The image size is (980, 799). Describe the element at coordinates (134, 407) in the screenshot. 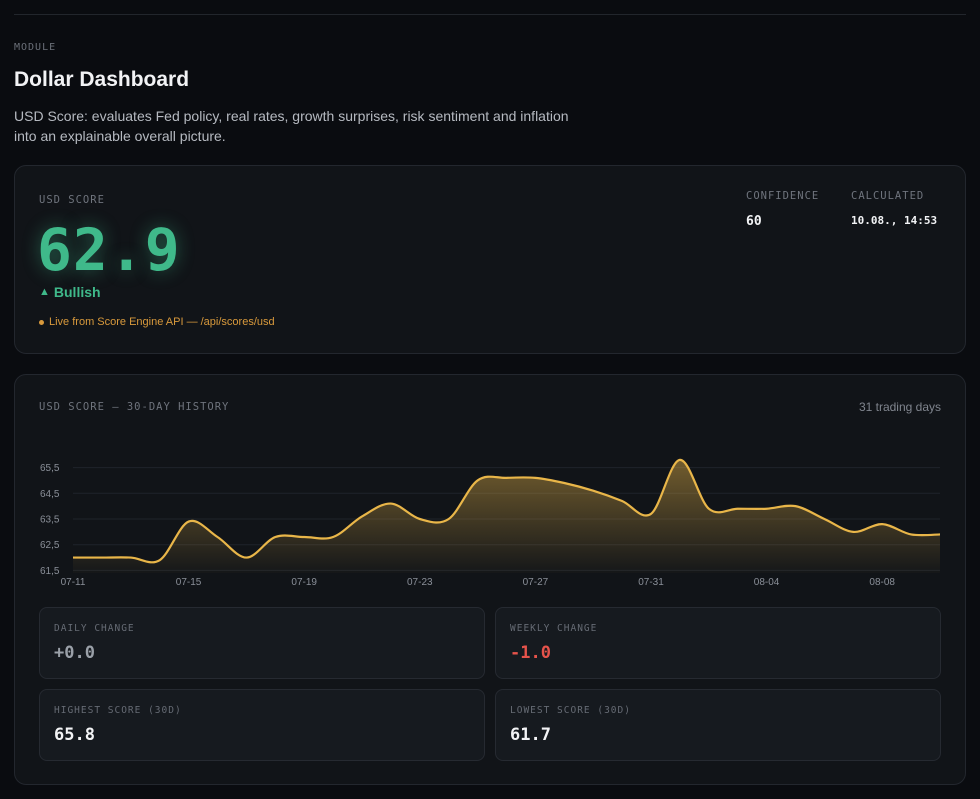

I see `history-title: USD SCORE — 30-DAY HISTORY` at that location.